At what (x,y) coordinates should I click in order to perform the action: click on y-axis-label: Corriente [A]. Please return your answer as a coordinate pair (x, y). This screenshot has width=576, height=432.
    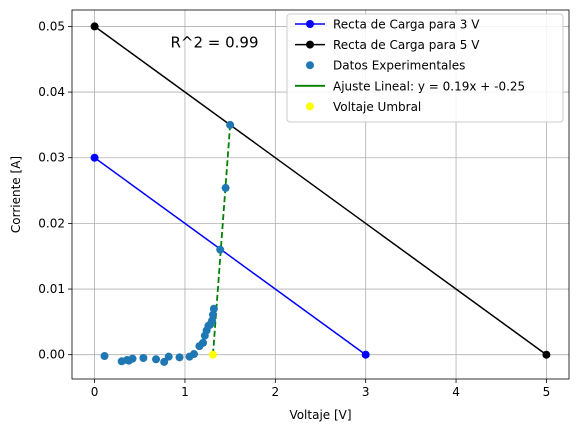
    Looking at the image, I should click on (16, 194).